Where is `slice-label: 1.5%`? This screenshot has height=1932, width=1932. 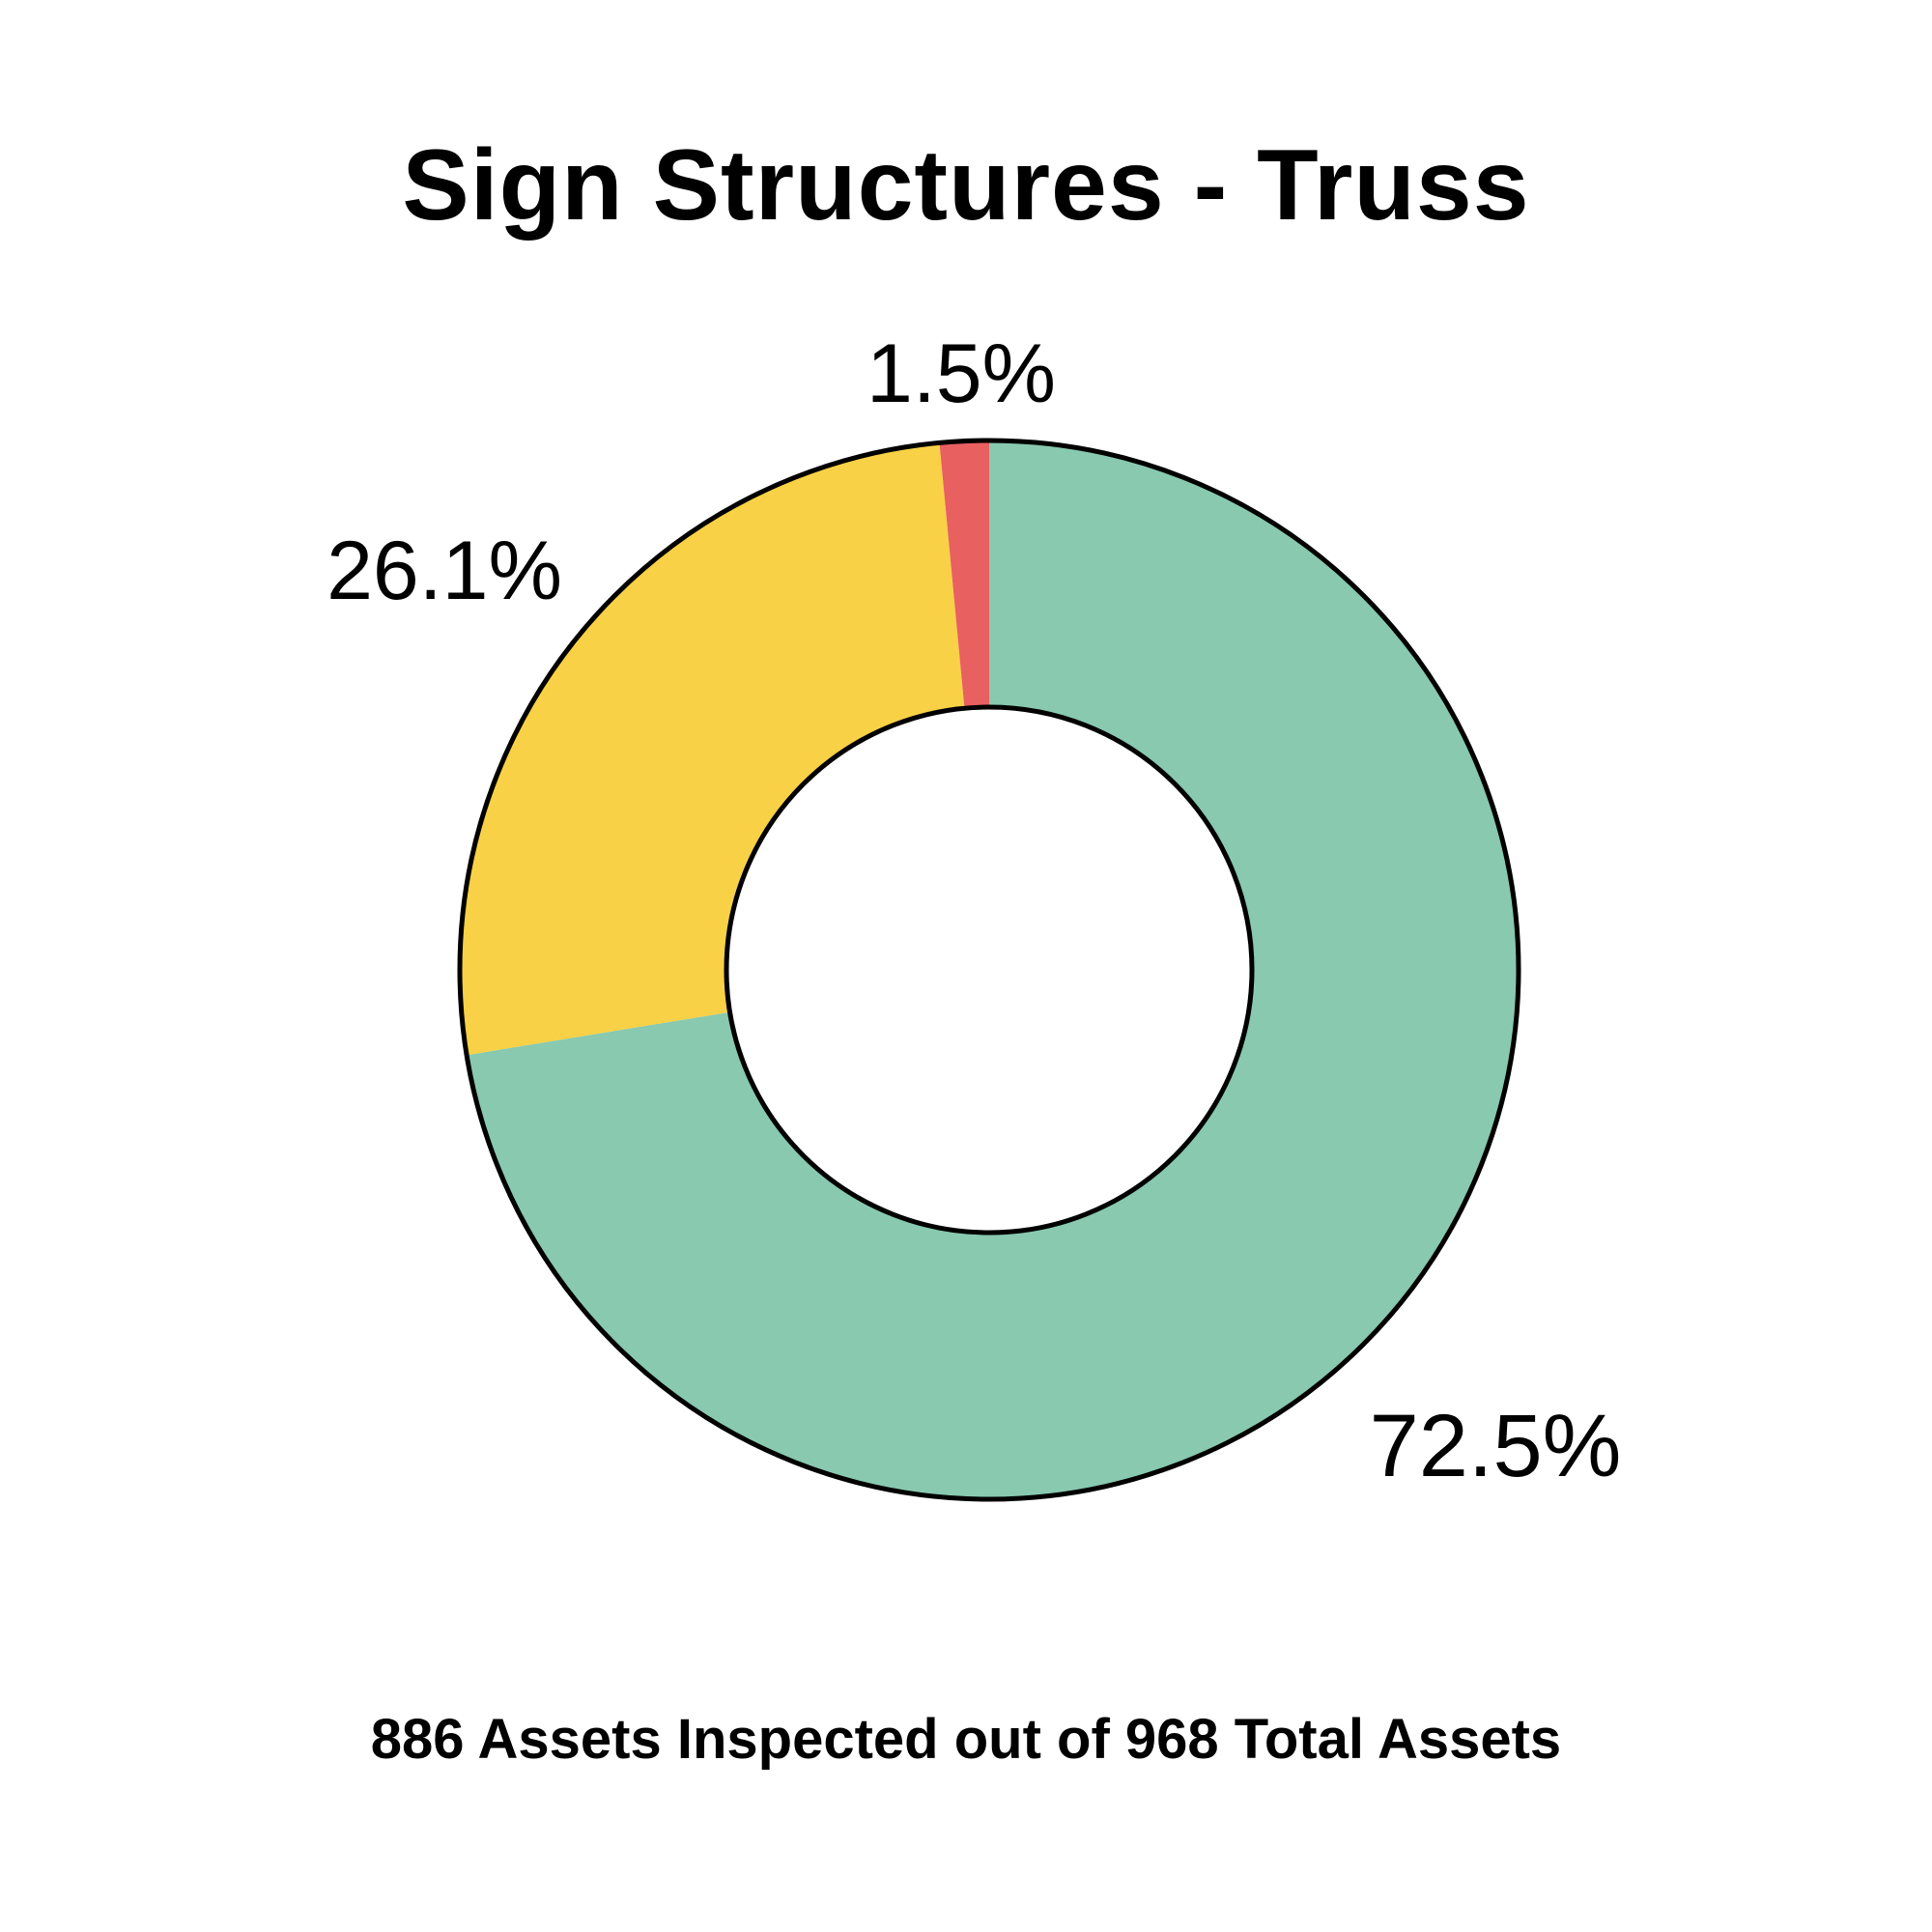
slice-label: 1.5% is located at coordinates (961, 373).